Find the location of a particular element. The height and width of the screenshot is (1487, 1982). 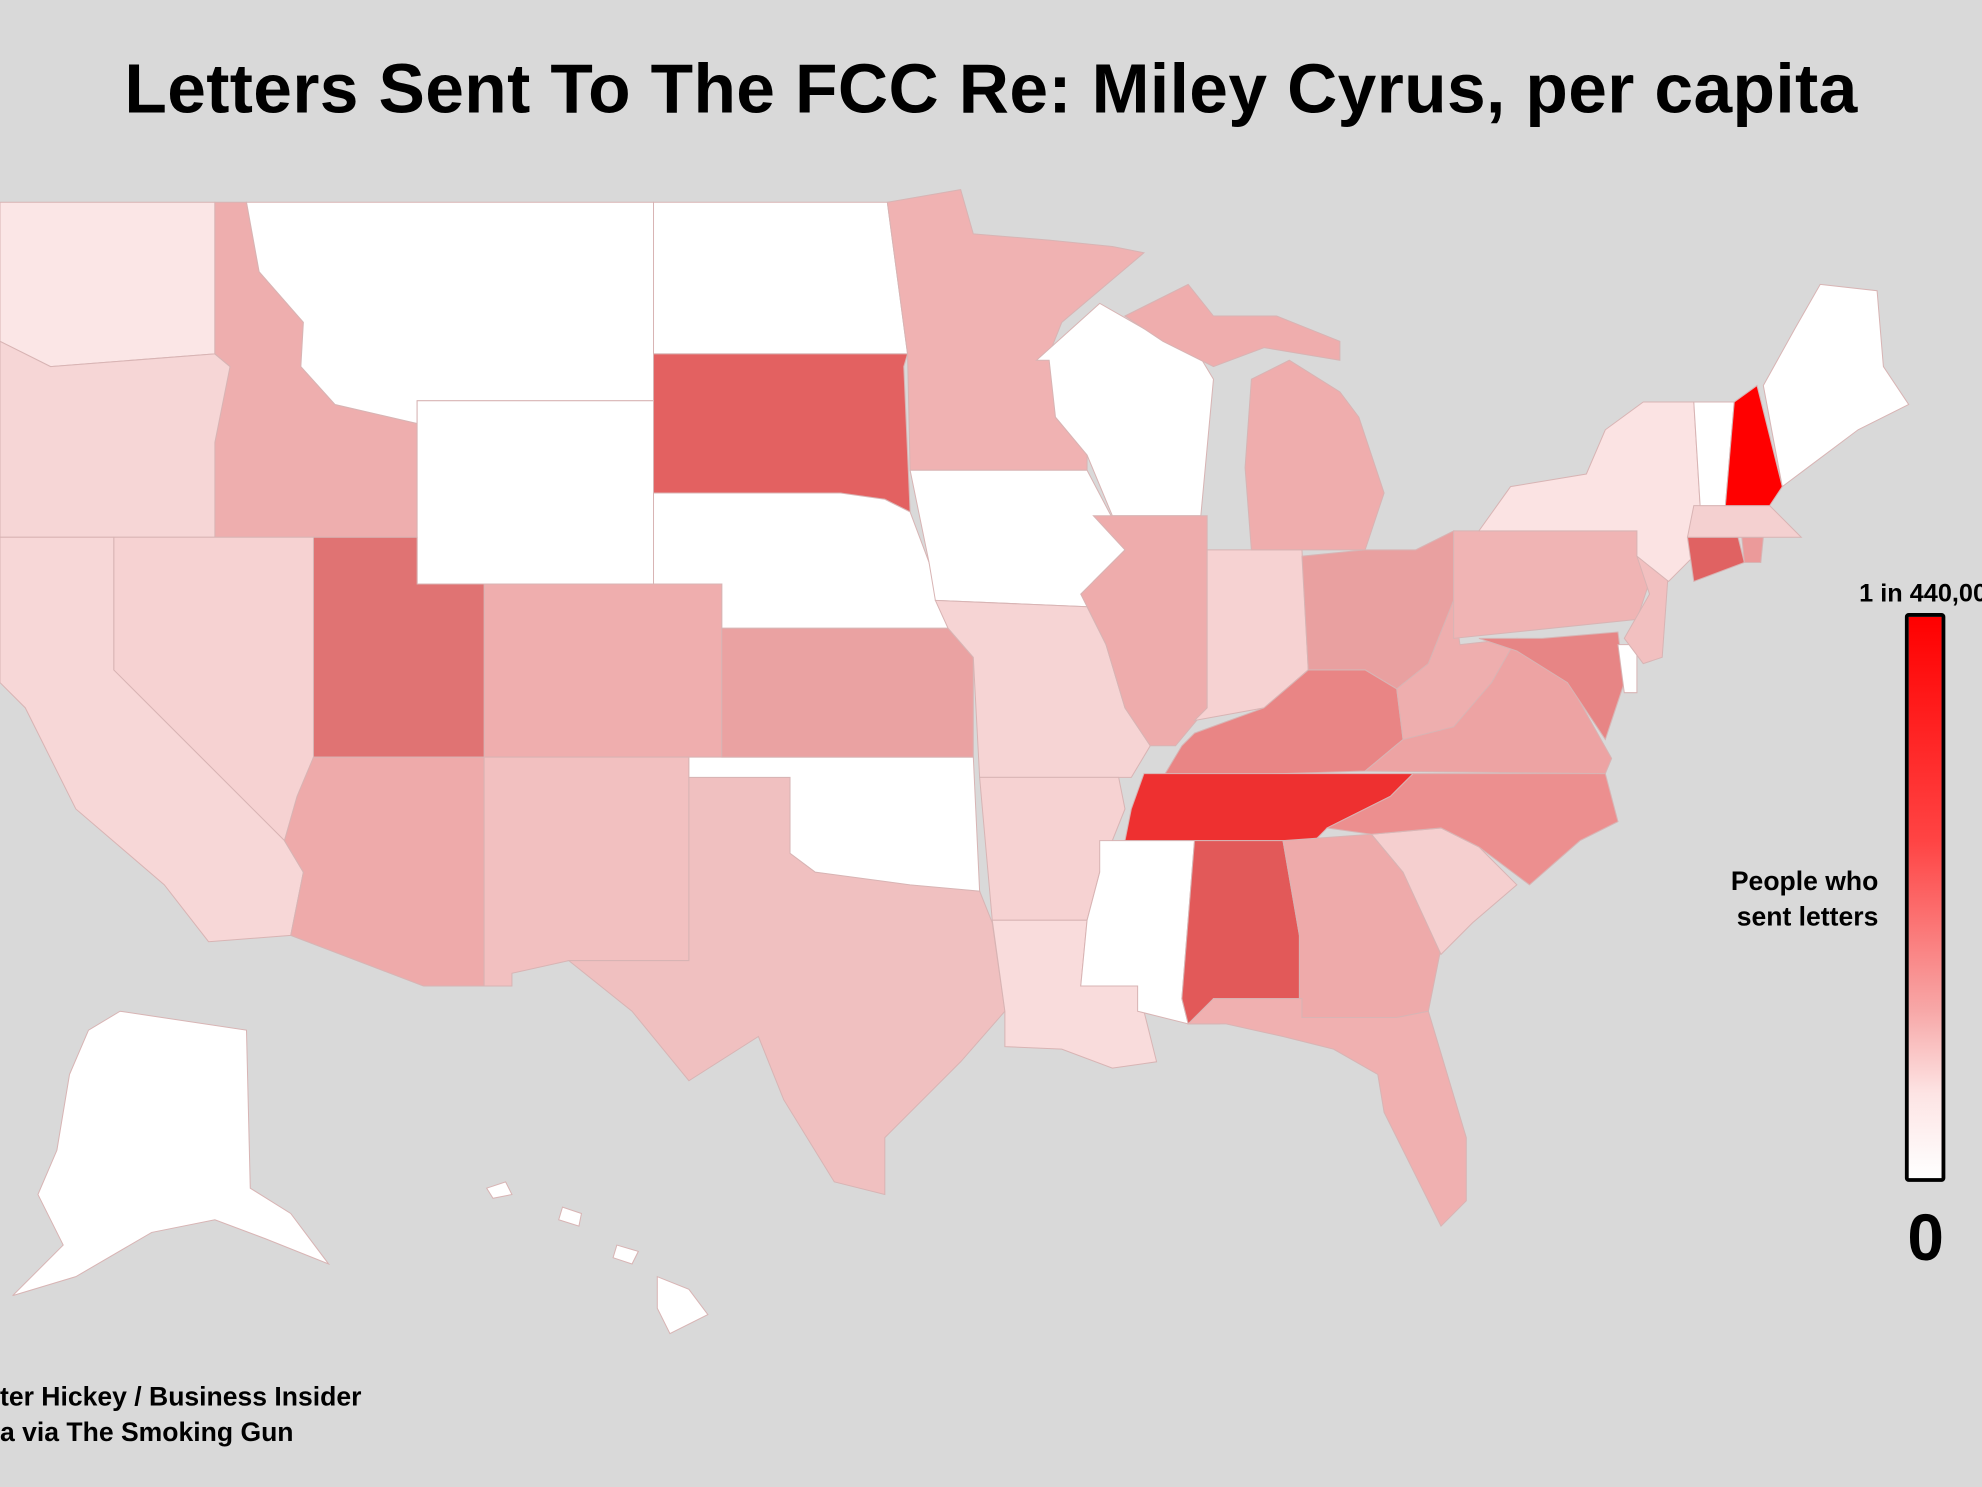

state-shape-ak is located at coordinates (171, 1153).